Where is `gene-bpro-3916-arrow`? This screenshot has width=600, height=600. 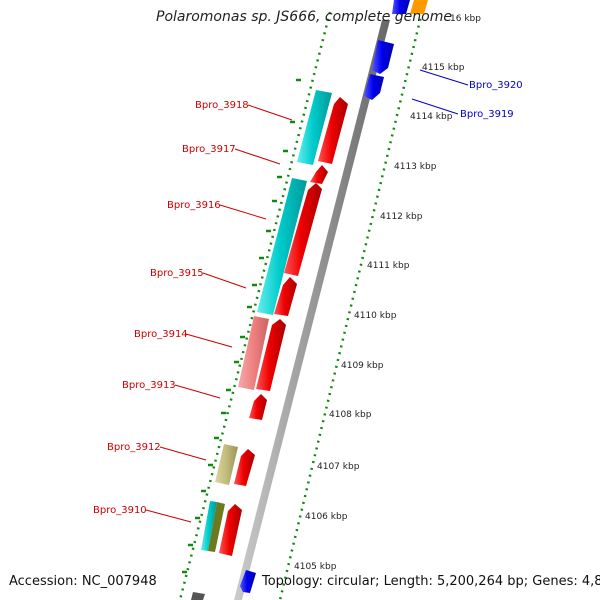
gene-bpro-3916-arrow is located at coordinates (303, 229).